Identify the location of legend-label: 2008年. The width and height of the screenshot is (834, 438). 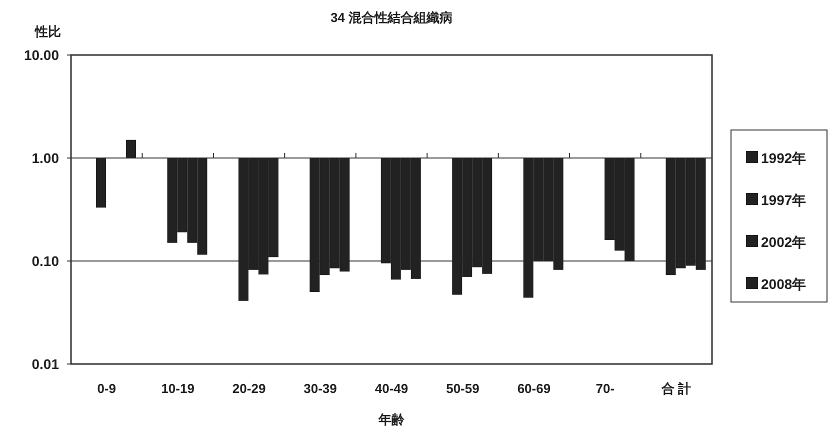
(783, 284).